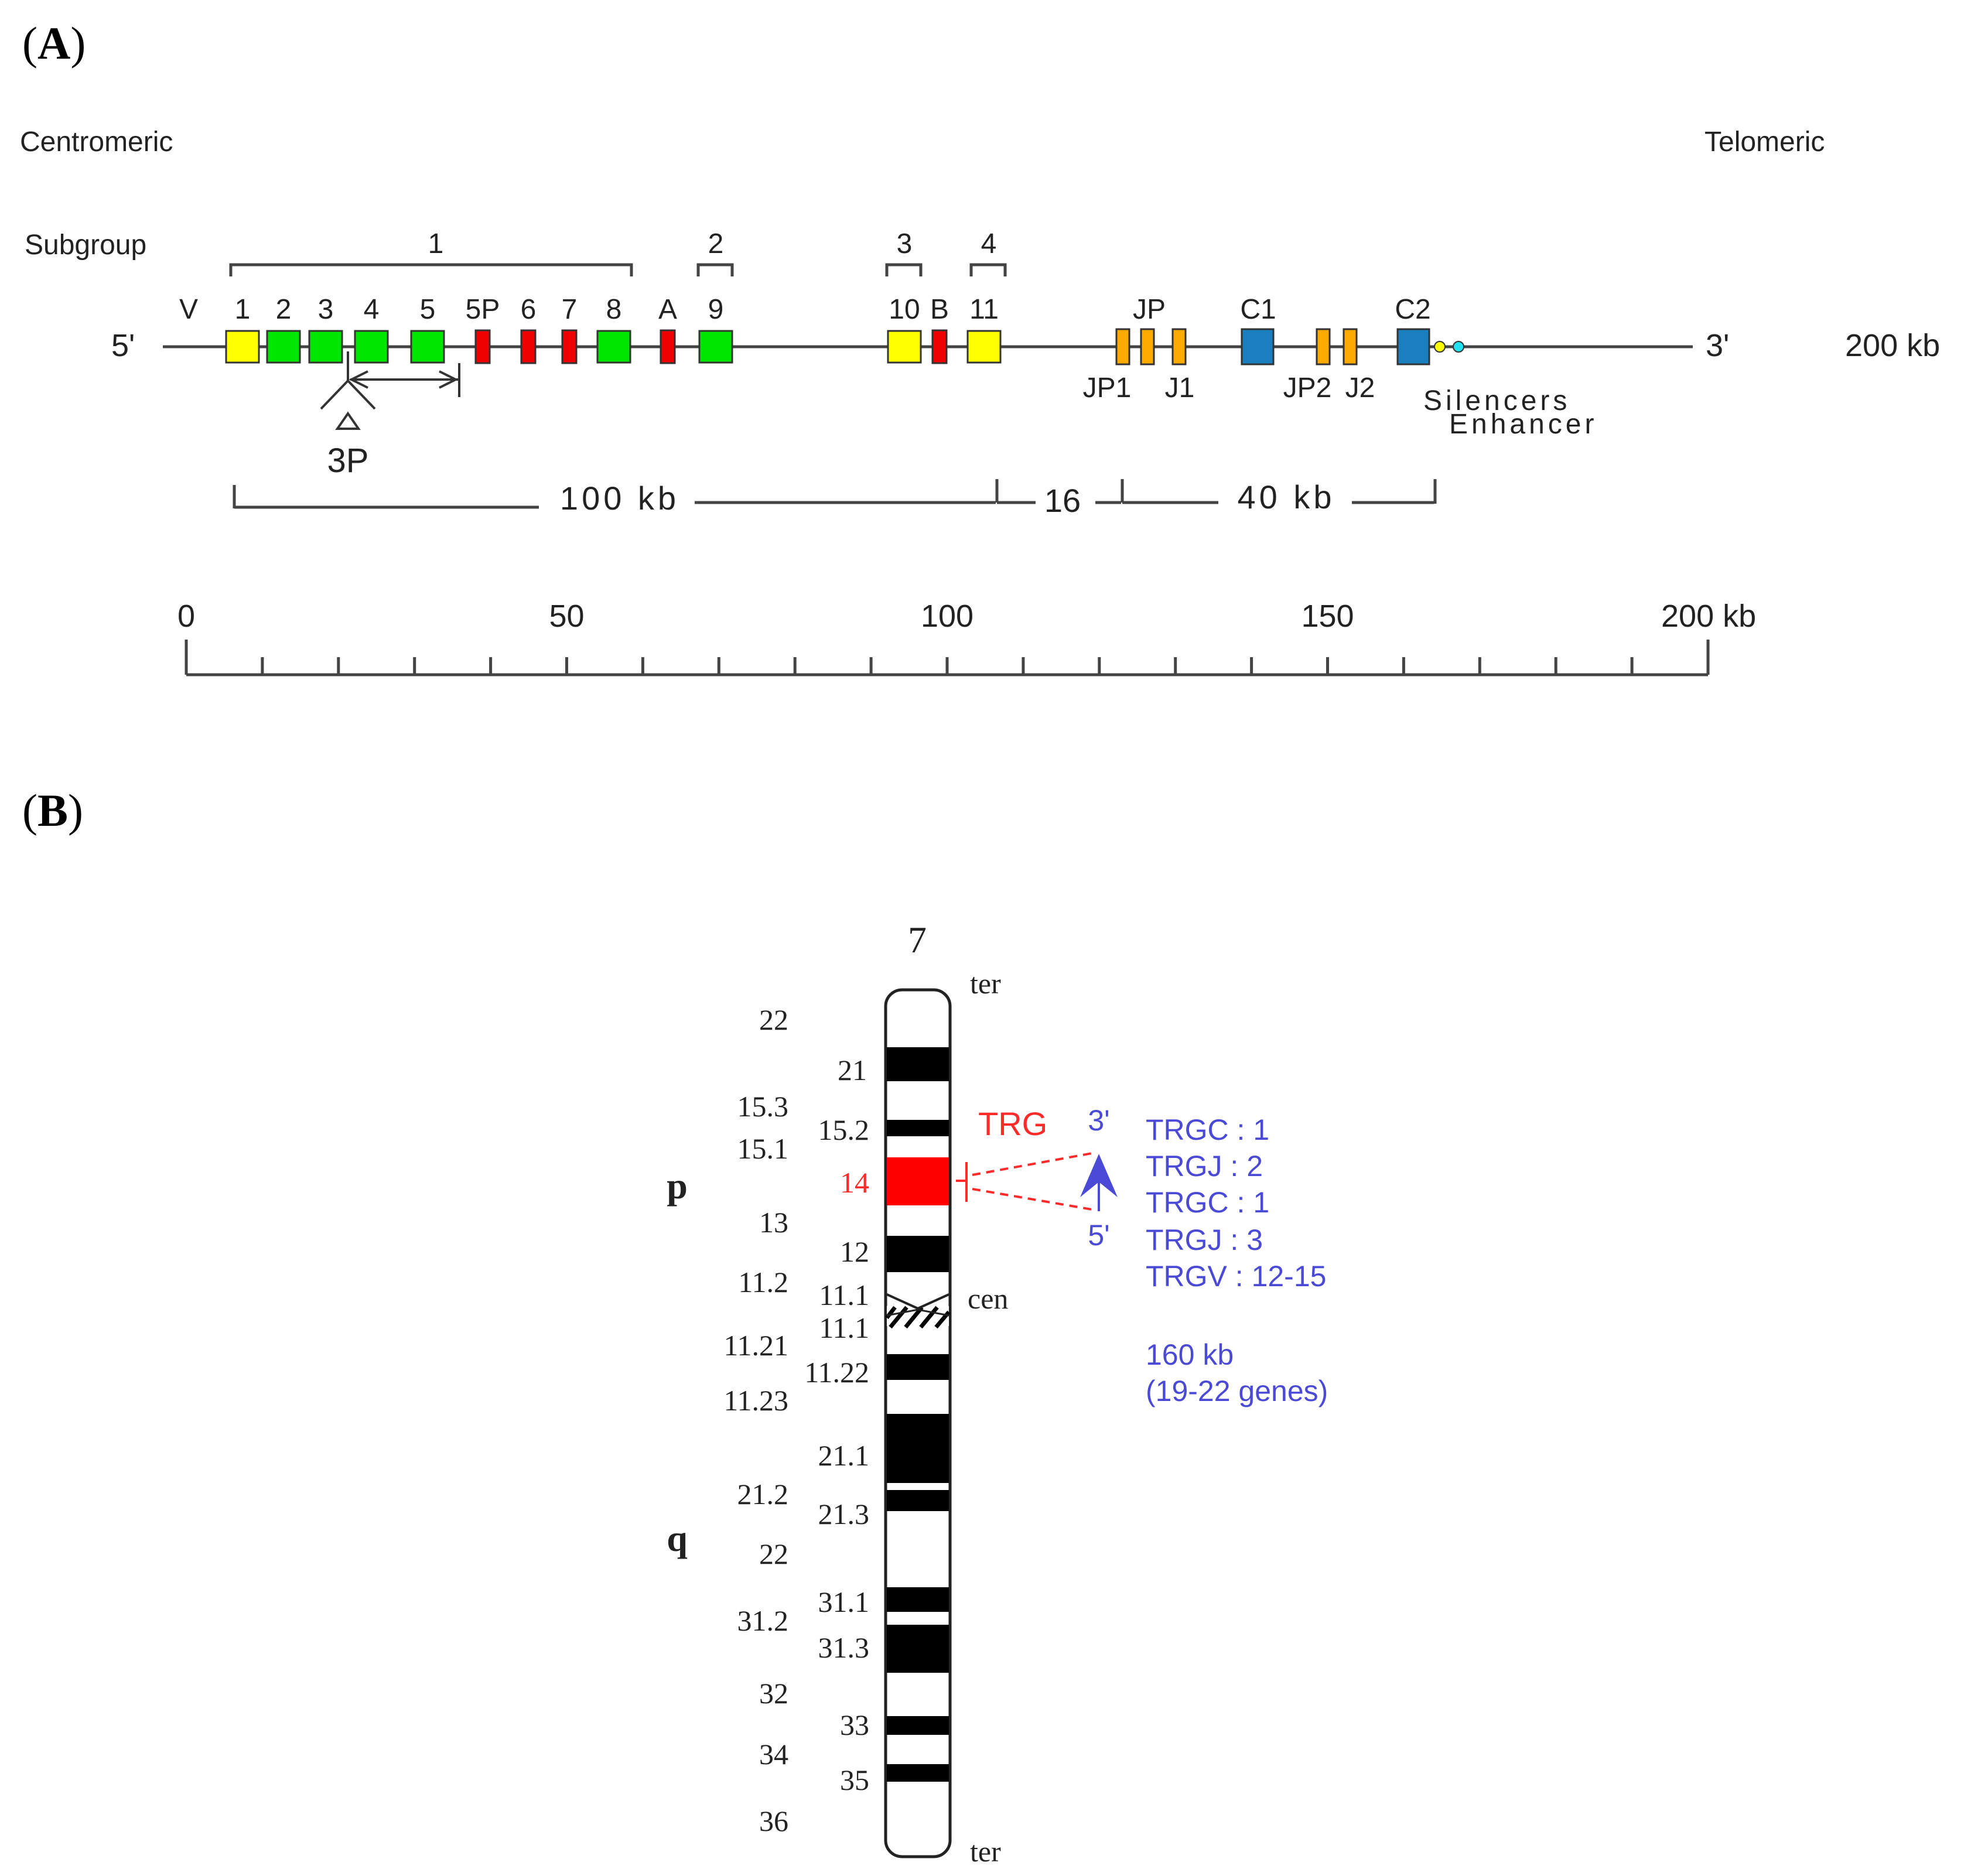 The height and width of the screenshot is (1876, 1988). What do you see at coordinates (243, 309) in the screenshot?
I see `v-gene-1-label: 1` at bounding box center [243, 309].